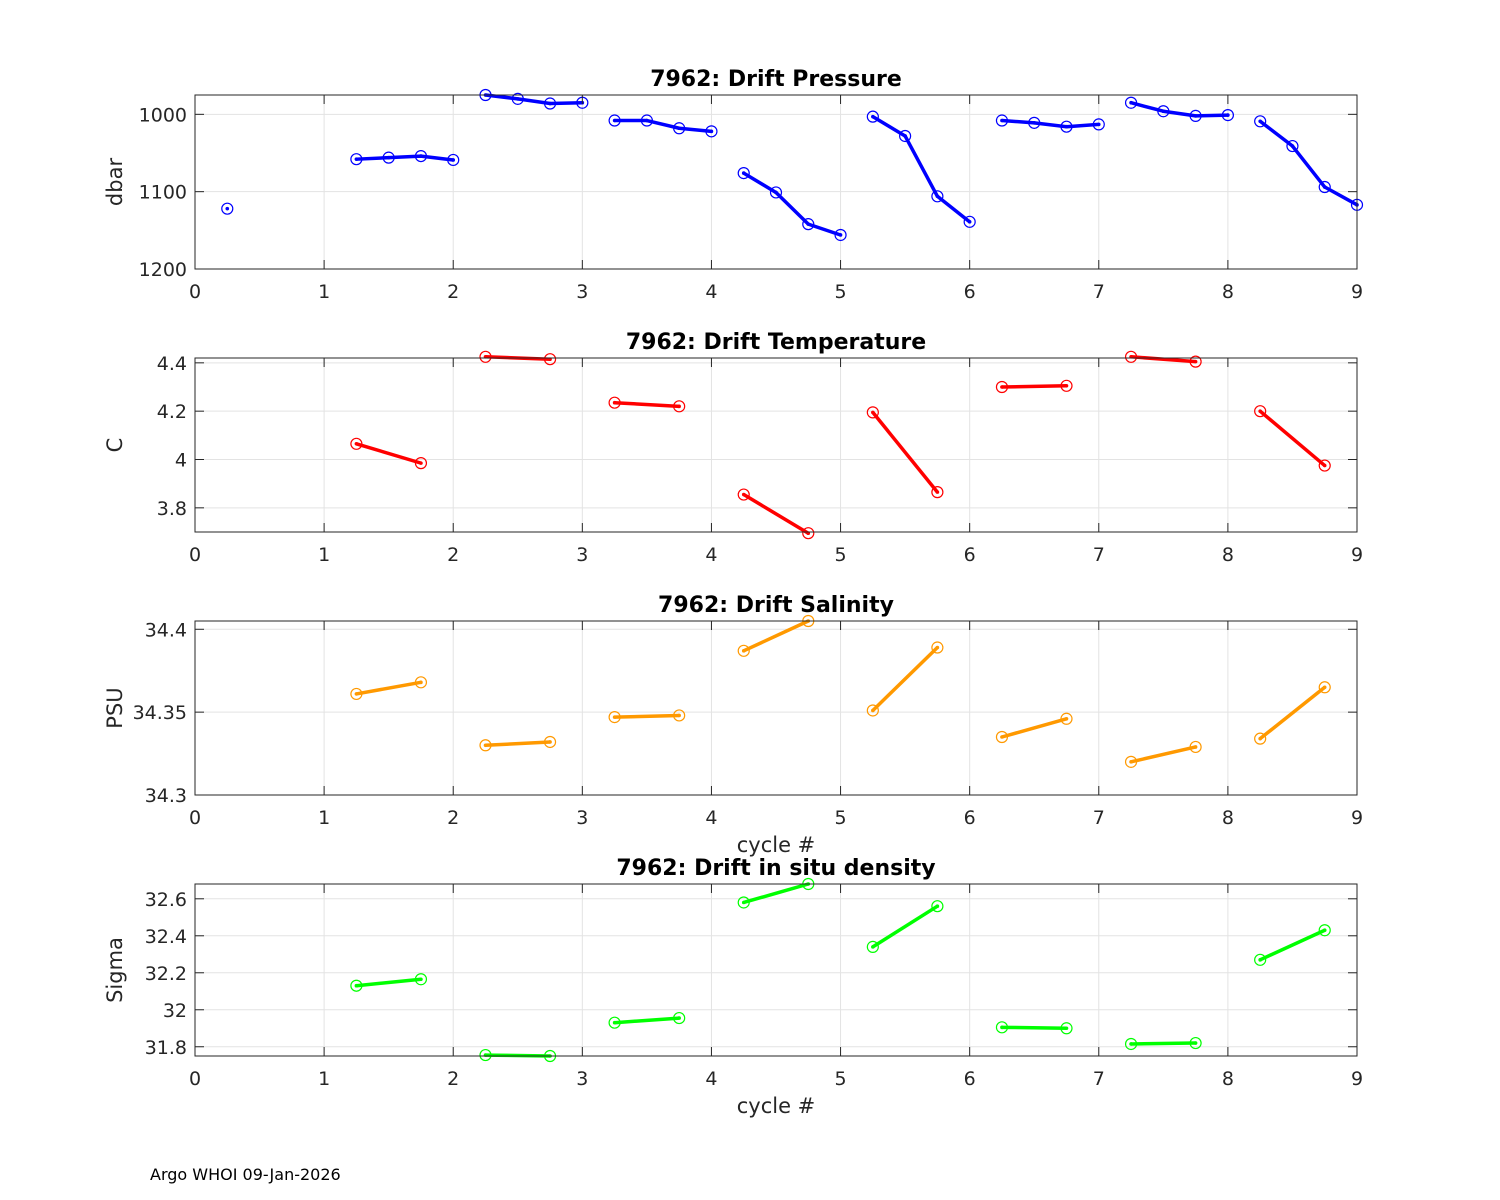  I want to click on y-tick-label: 32.4, so click(166, 937).